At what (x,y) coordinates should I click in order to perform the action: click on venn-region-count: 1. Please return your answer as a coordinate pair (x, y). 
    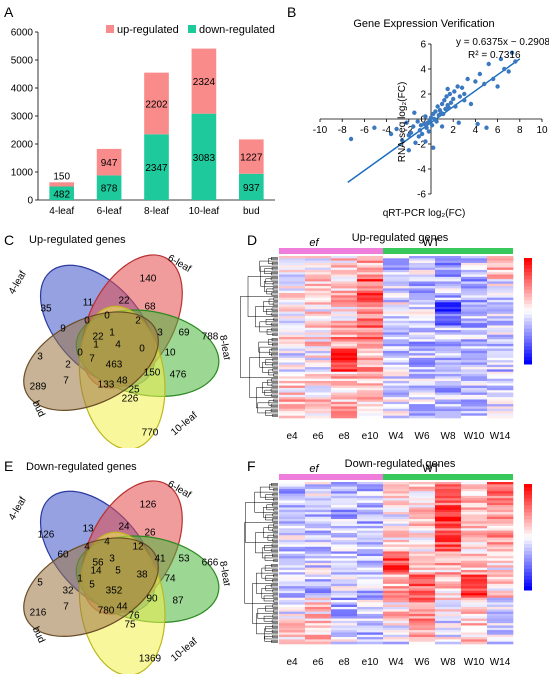
    Looking at the image, I should click on (80, 579).